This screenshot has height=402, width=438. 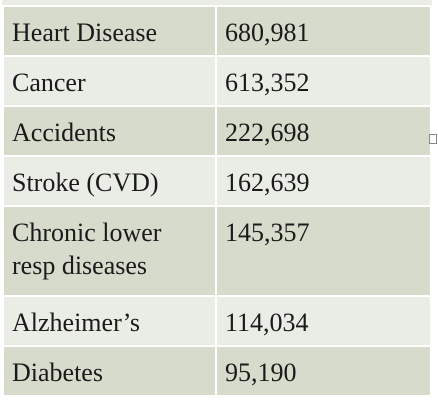 What do you see at coordinates (323, 31) in the screenshot?
I see `count-cell: 680,981` at bounding box center [323, 31].